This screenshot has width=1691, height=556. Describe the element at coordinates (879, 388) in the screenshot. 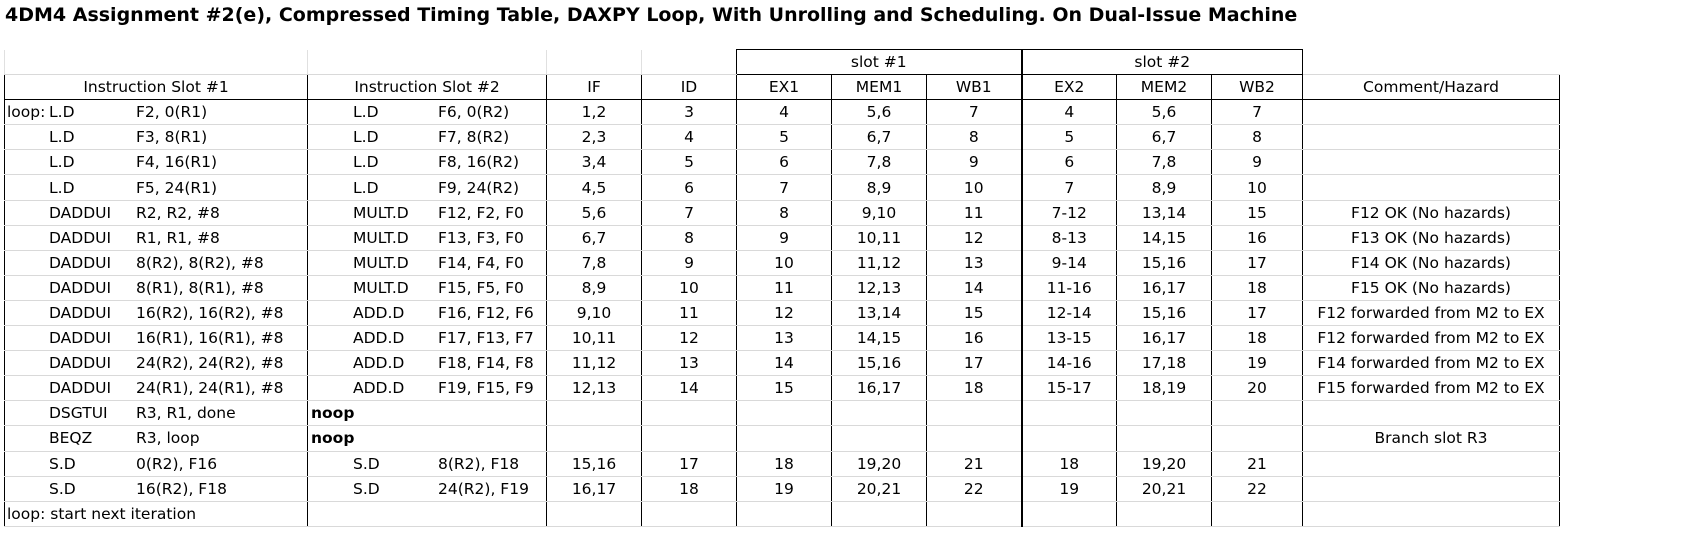

I see `stage-mem1: 16,17` at that location.